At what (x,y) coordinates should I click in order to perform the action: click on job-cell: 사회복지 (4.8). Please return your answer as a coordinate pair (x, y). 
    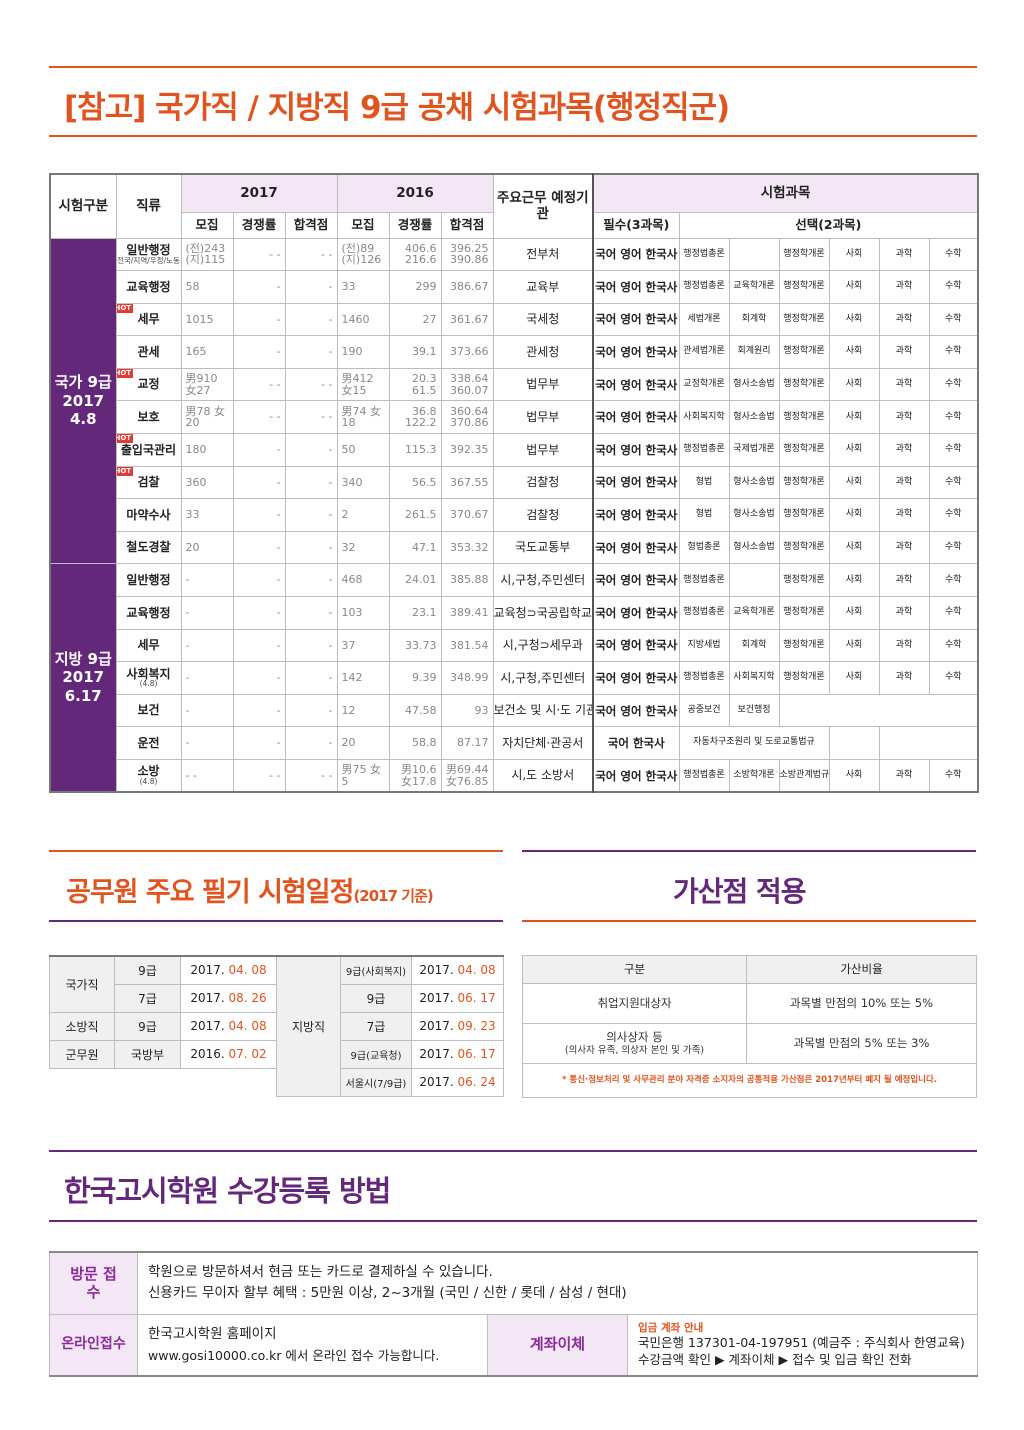
    Looking at the image, I should click on (148, 678).